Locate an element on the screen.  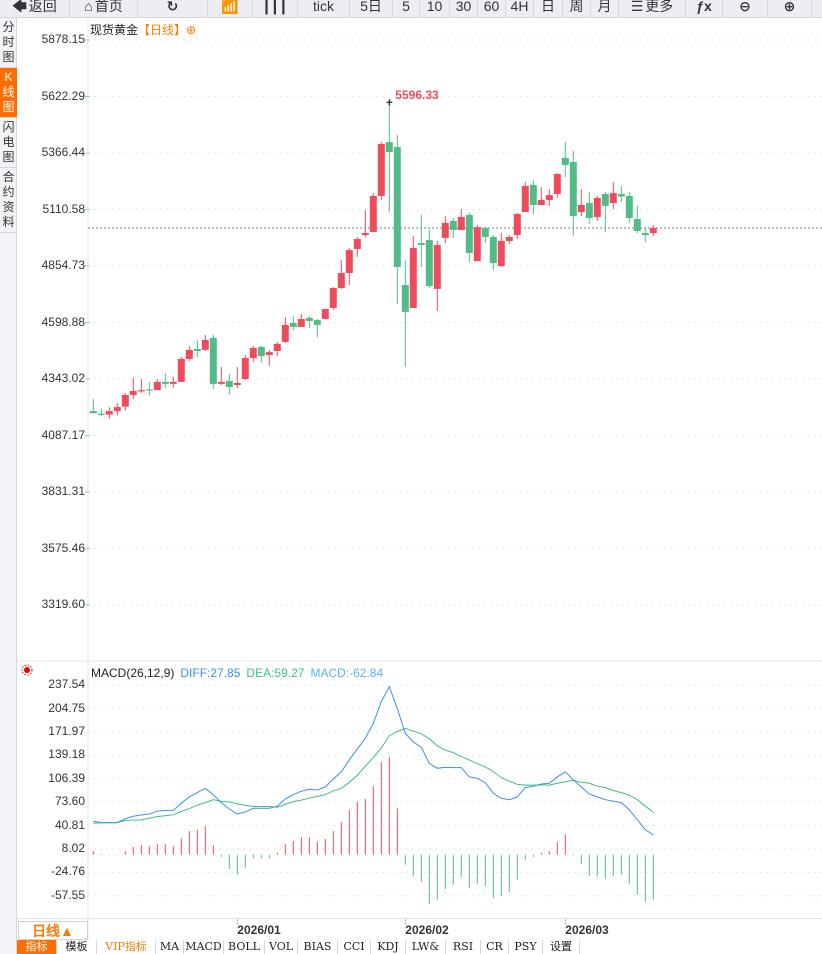
indicator-tab-模板: 模板 is located at coordinates (77, 947).